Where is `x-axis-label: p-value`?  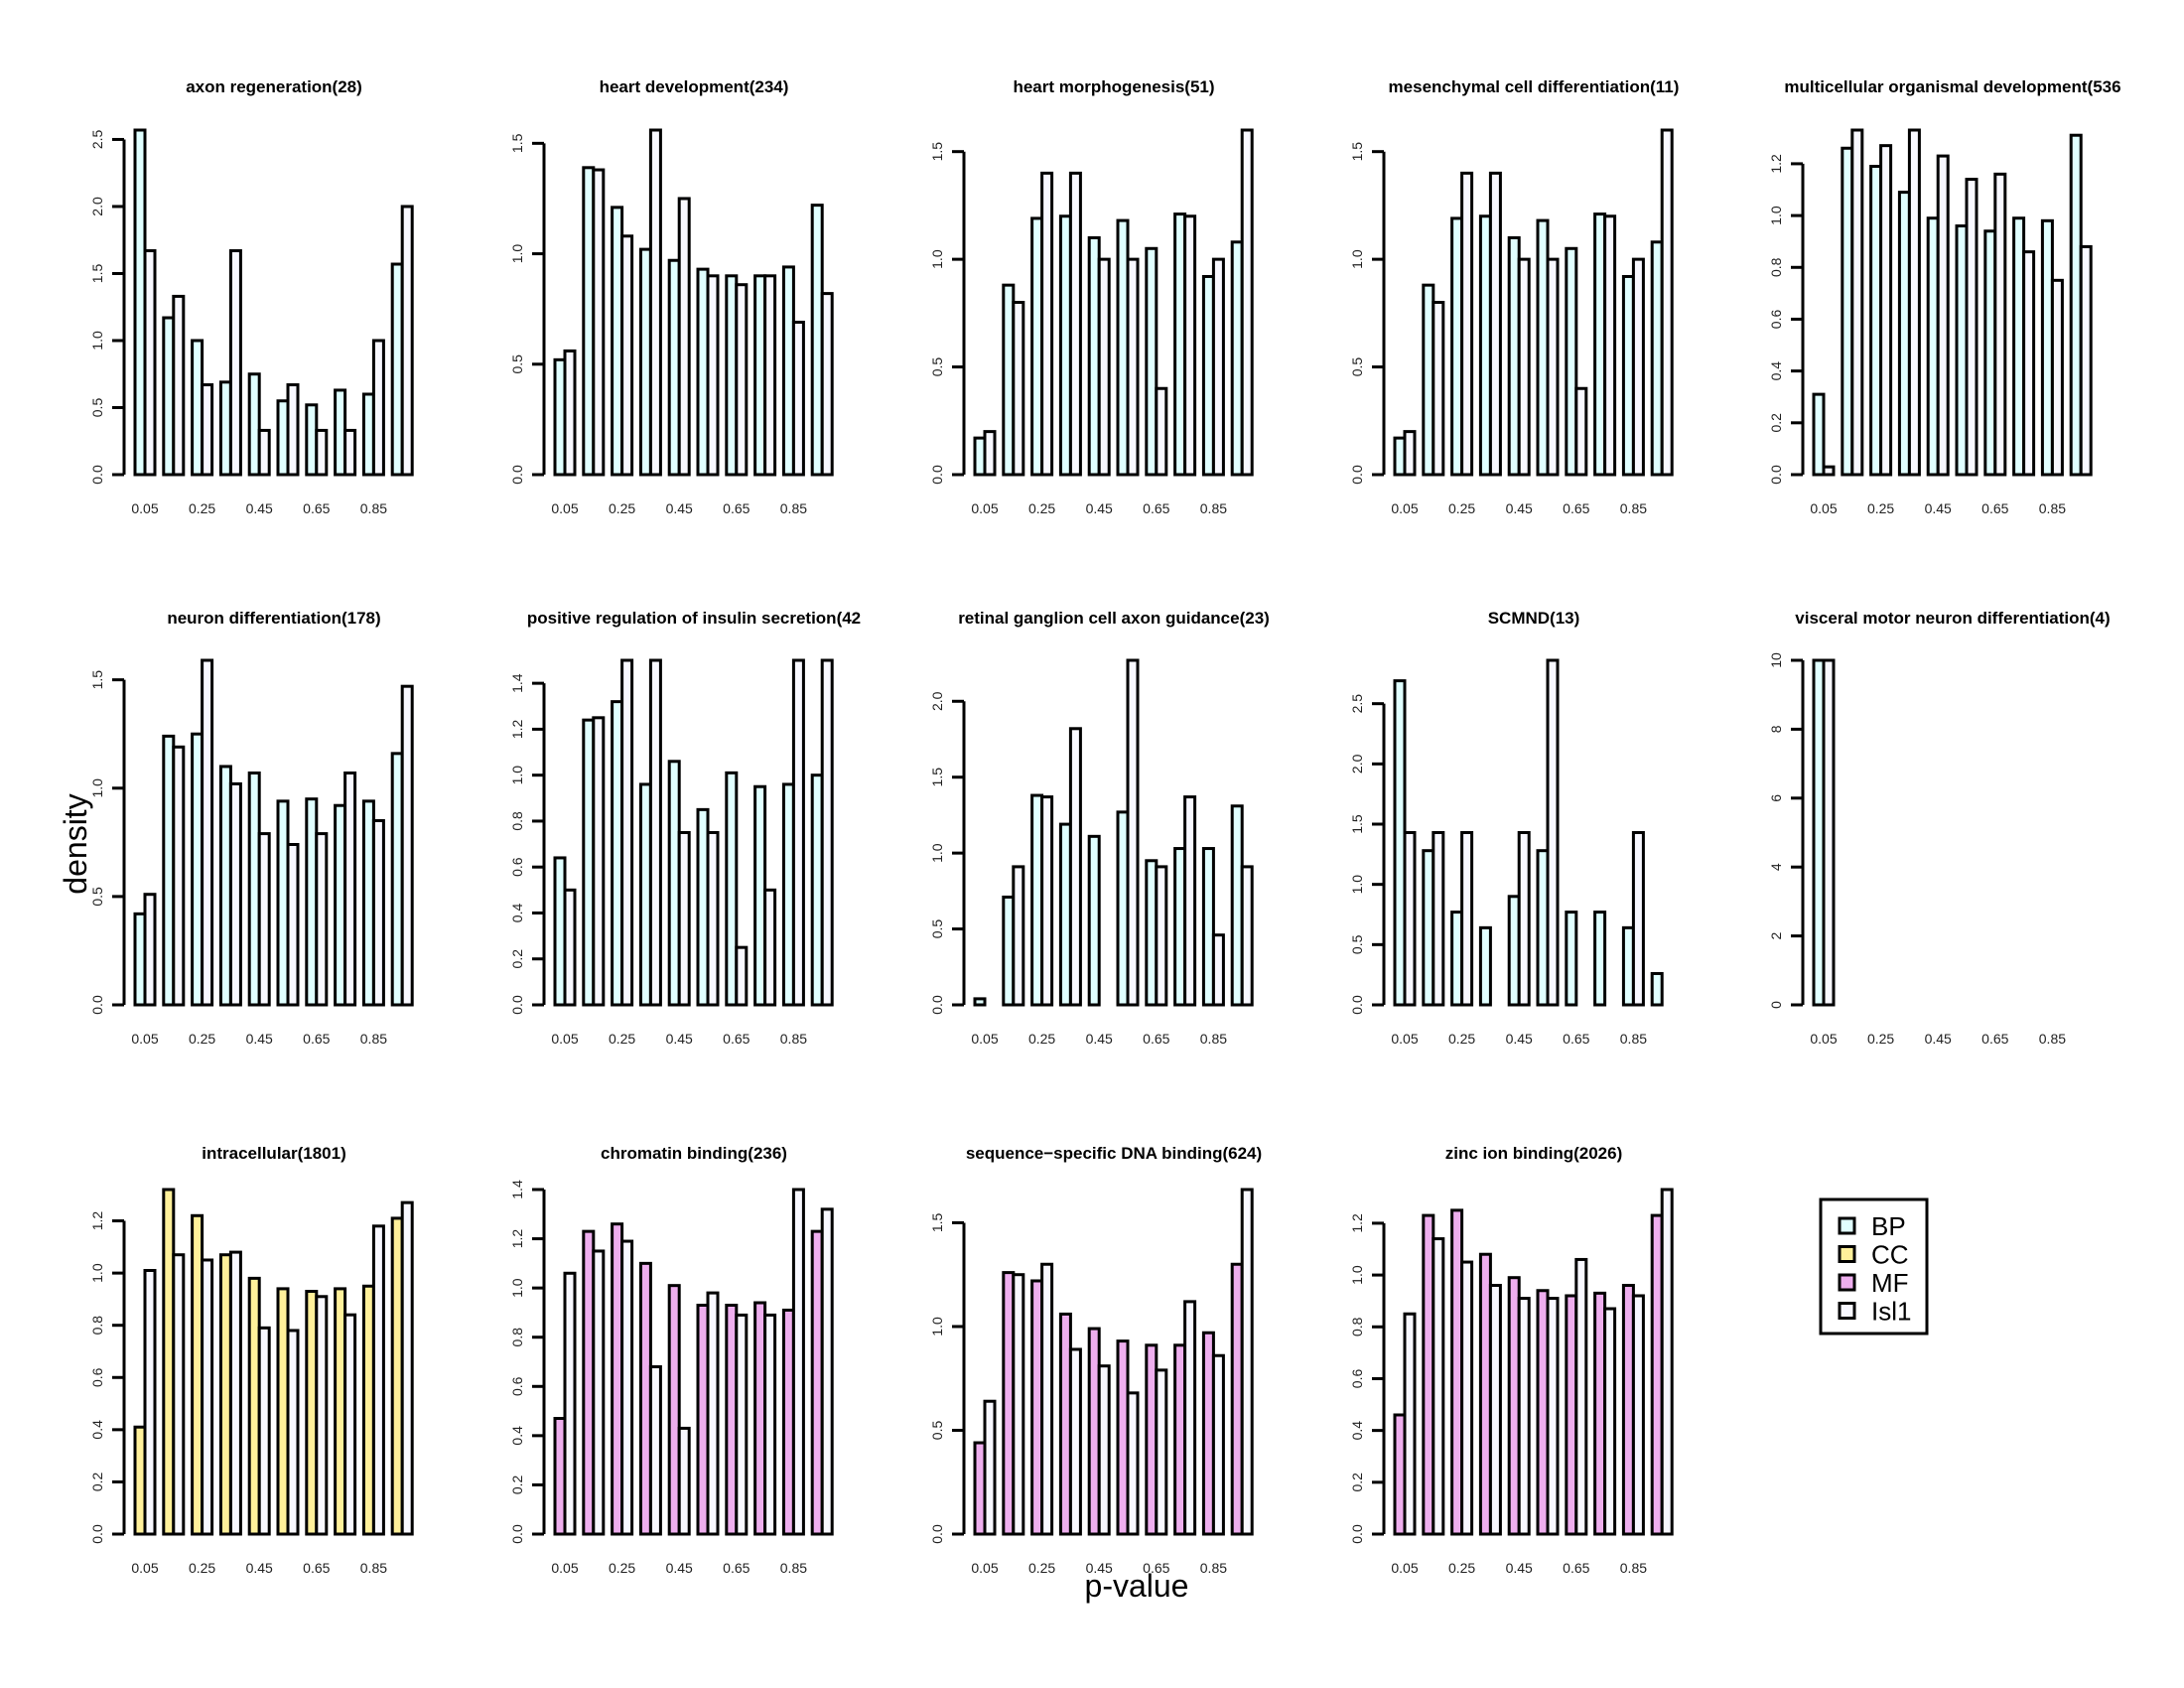
x-axis-label: p-value is located at coordinates (1137, 1586).